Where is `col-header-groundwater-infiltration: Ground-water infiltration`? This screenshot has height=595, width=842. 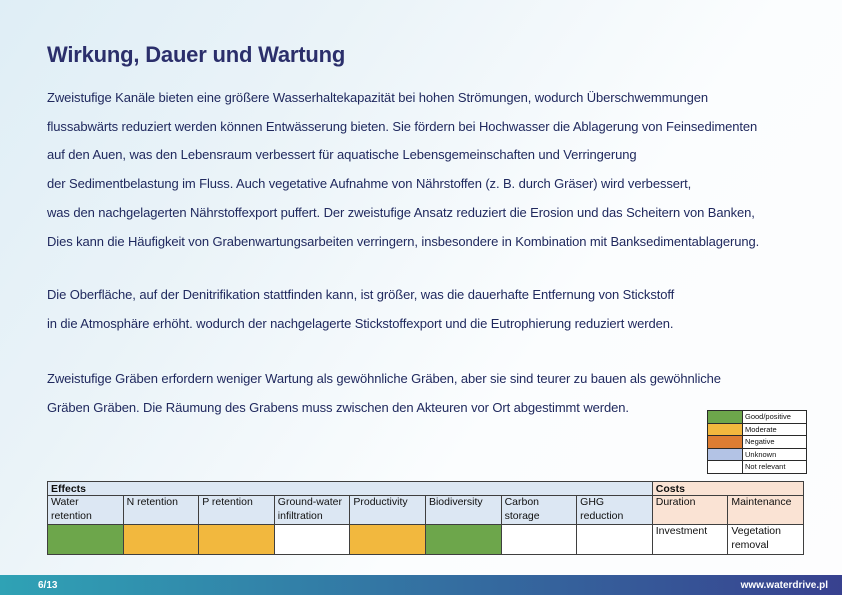 col-header-groundwater-infiltration: Ground-water infiltration is located at coordinates (312, 510).